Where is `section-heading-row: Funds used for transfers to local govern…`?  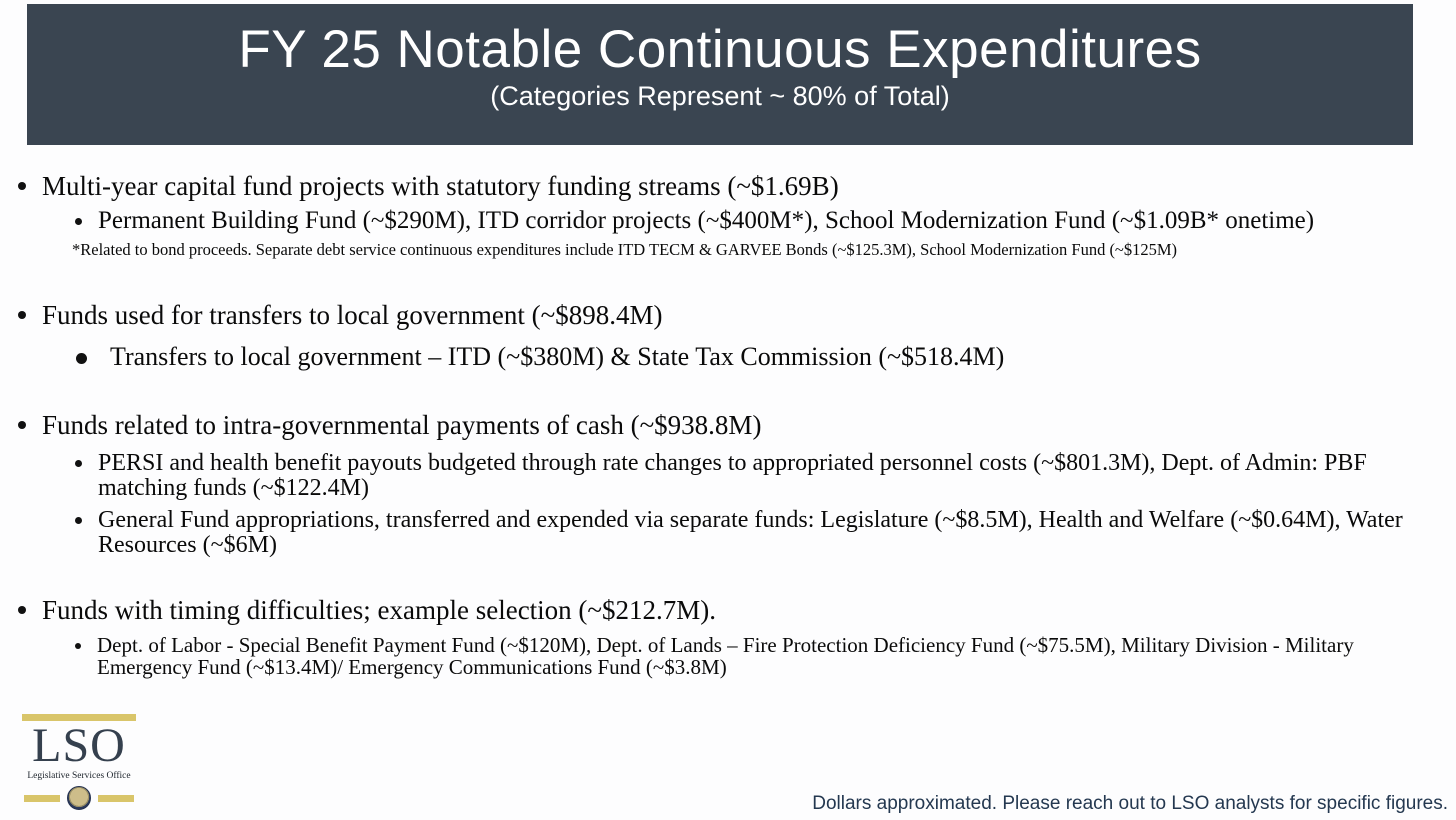
section-heading-row: Funds used for transfers to local govern… is located at coordinates (728, 316).